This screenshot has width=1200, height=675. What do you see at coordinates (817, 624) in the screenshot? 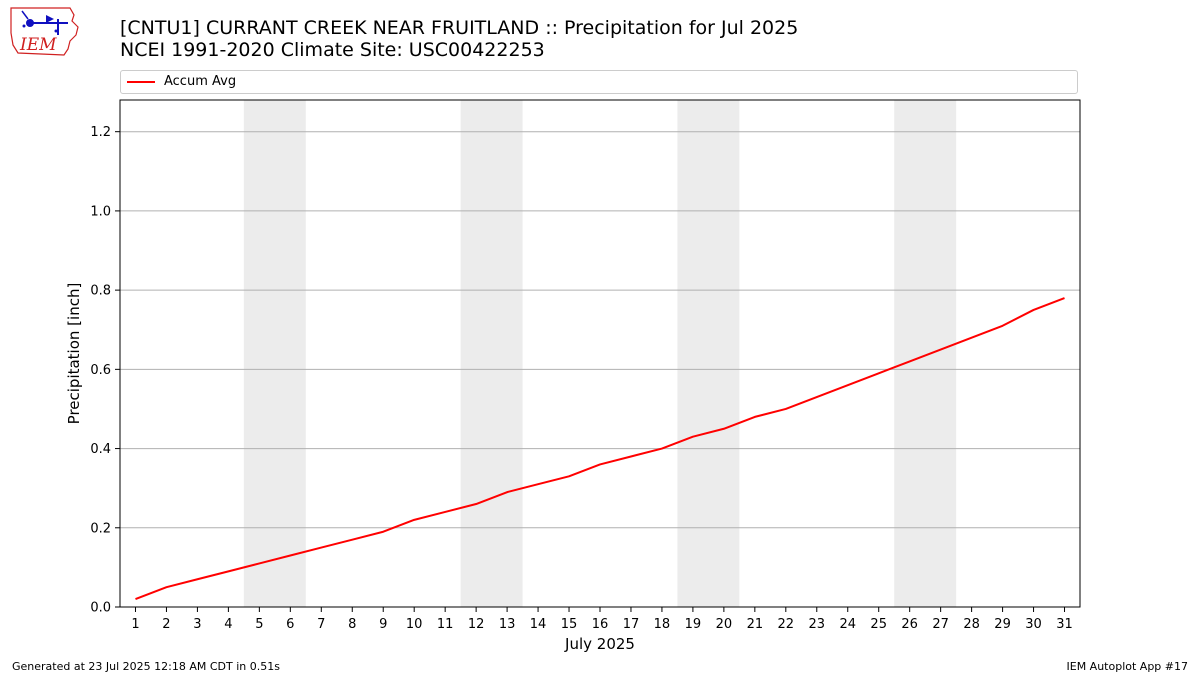
I see `x-tick-label: 23` at bounding box center [817, 624].